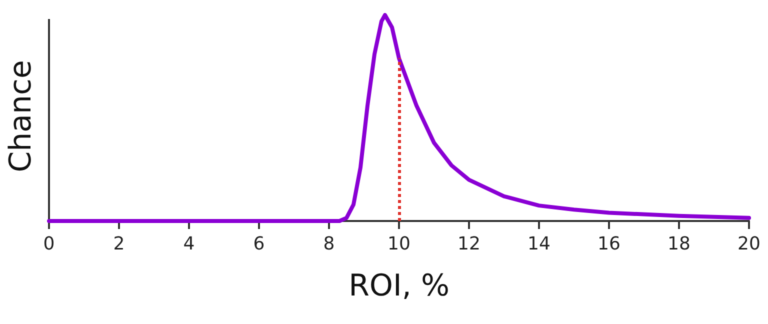 The height and width of the screenshot is (324, 768). Describe the element at coordinates (119, 244) in the screenshot. I see `x-tick-label: 2` at that location.